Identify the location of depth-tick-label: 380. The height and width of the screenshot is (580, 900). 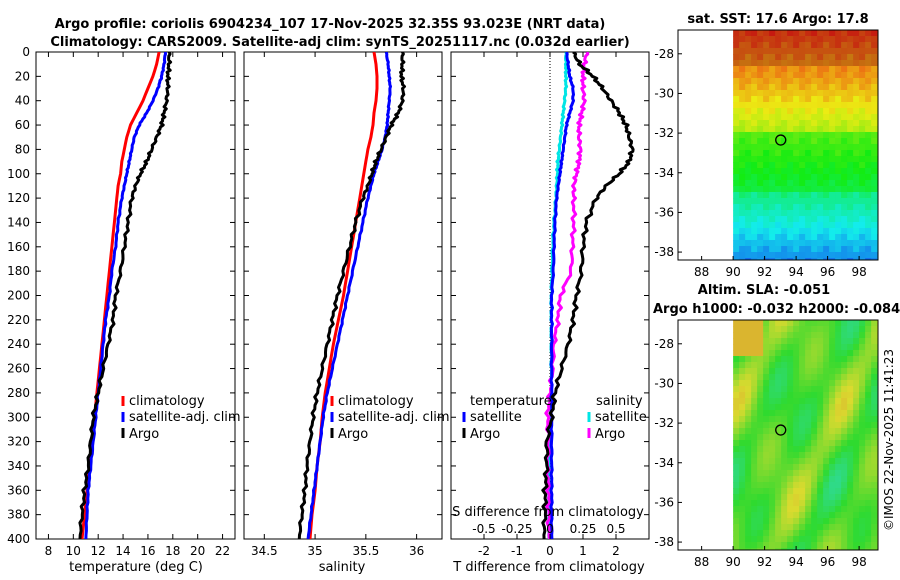
(18, 515).